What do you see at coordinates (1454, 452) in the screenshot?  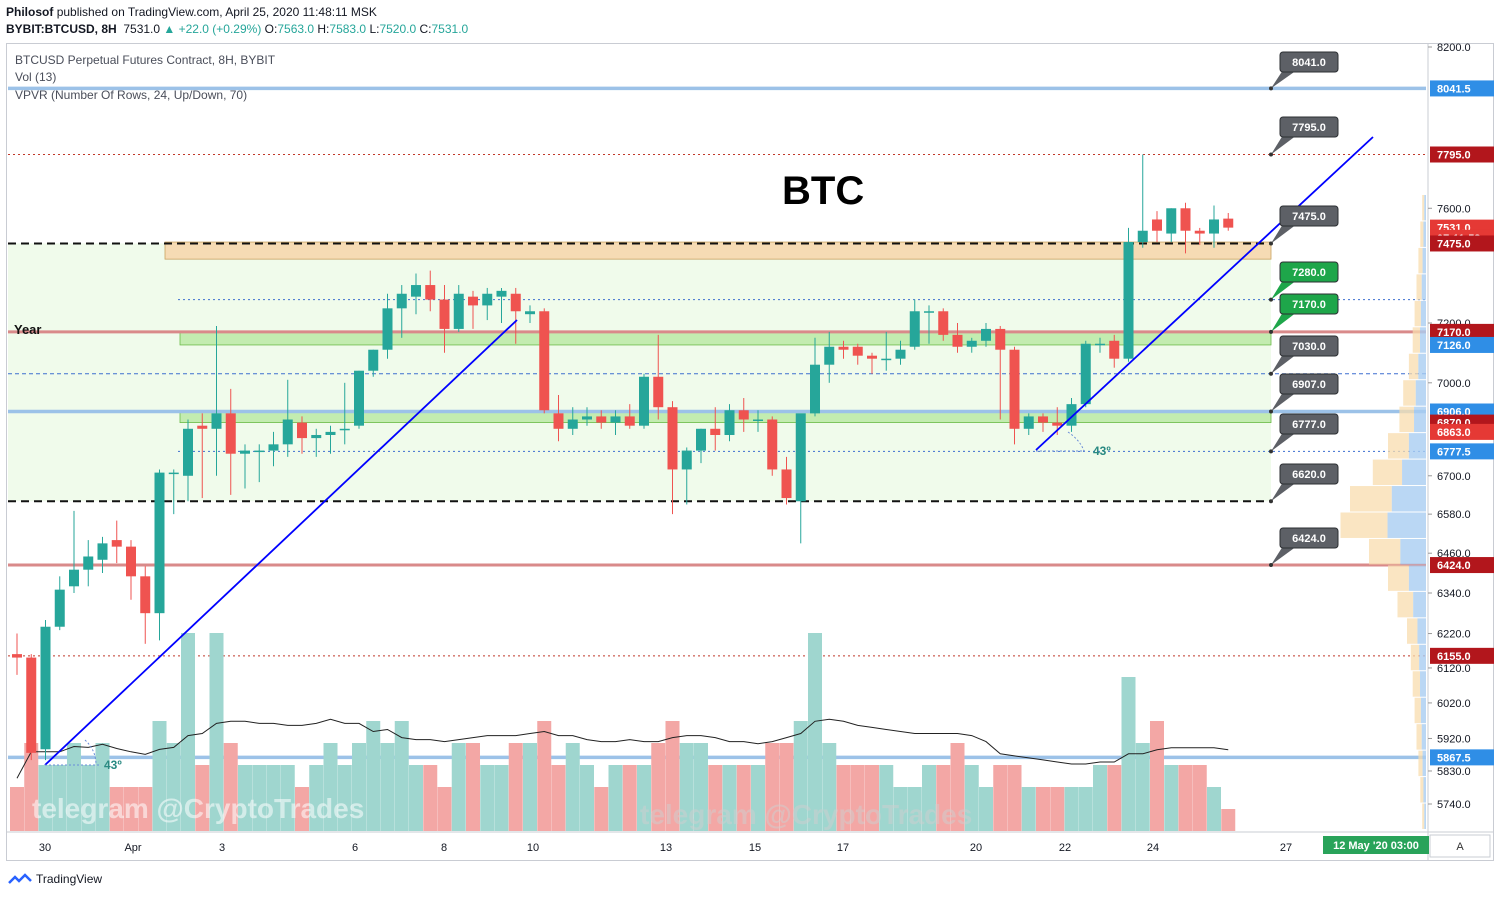 I see `price-label-text: 6777.5` at bounding box center [1454, 452].